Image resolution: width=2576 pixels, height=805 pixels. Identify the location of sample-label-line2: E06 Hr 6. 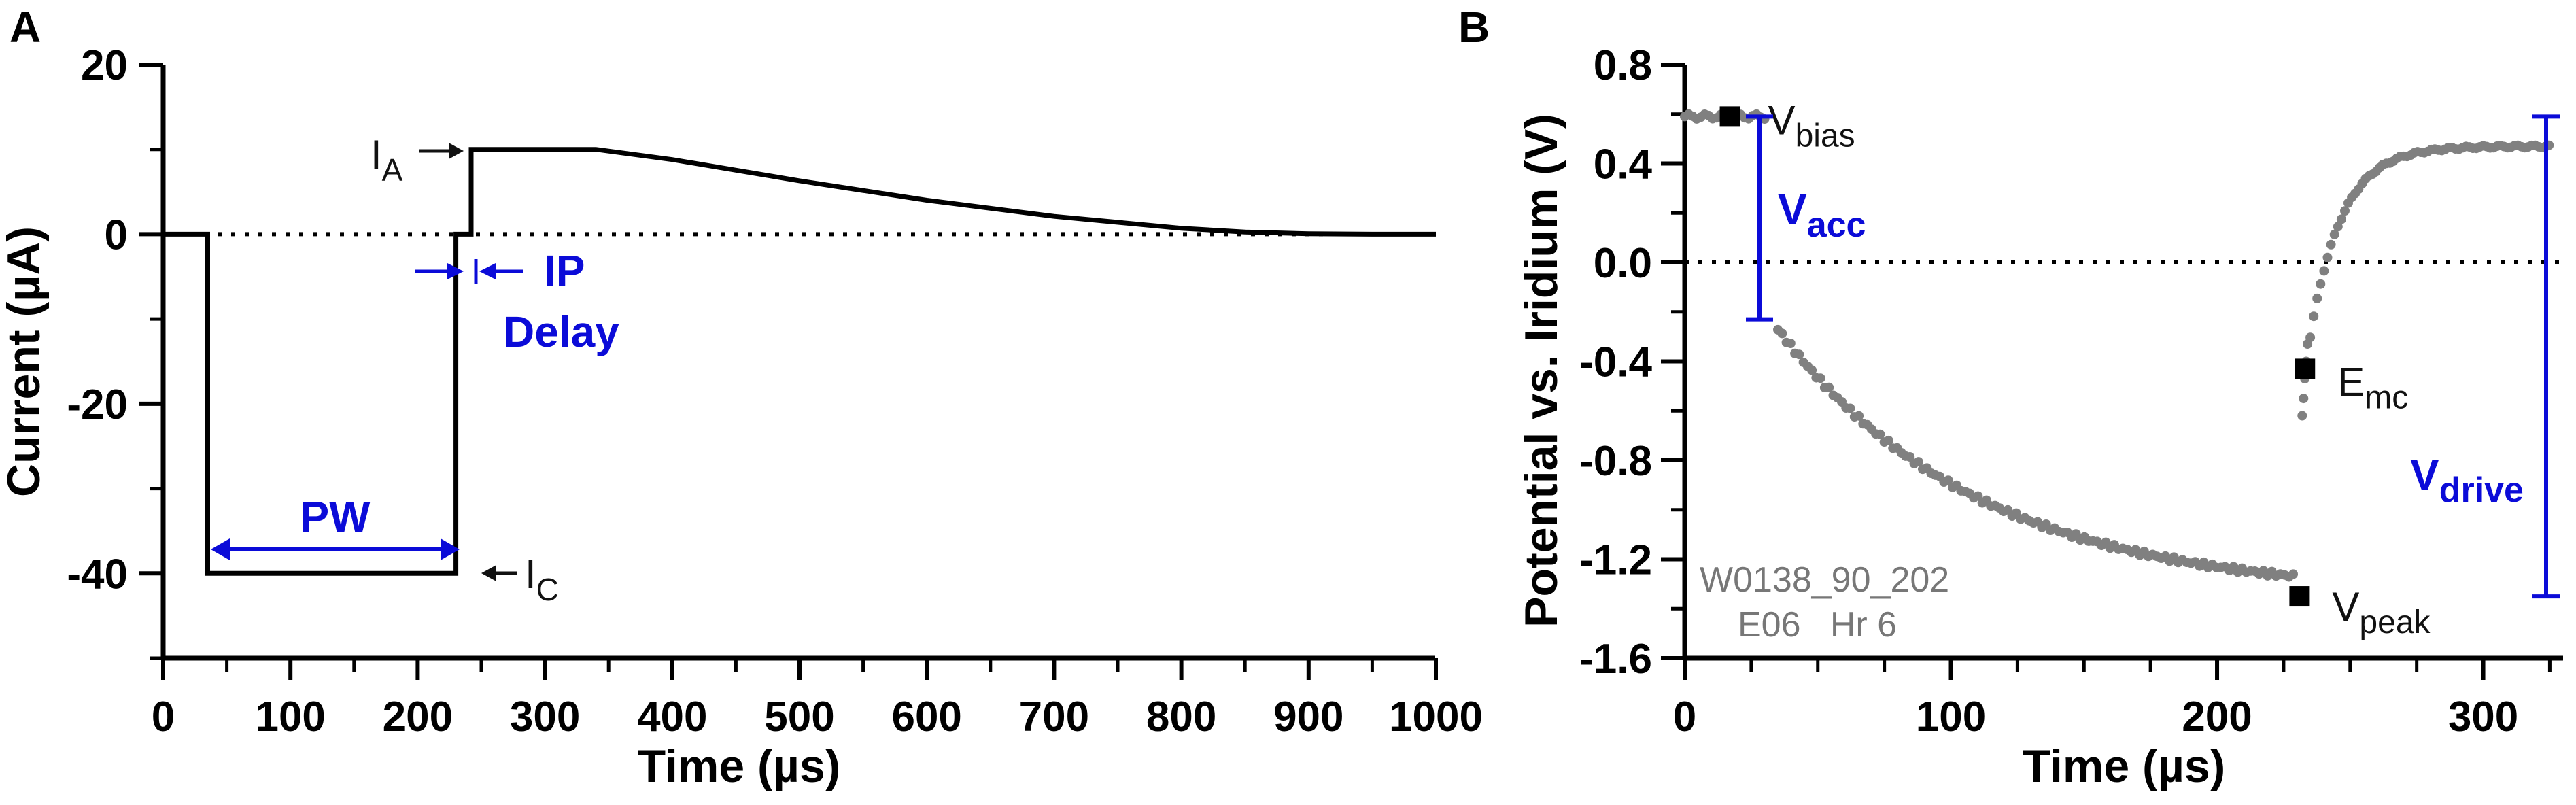
(1817, 625).